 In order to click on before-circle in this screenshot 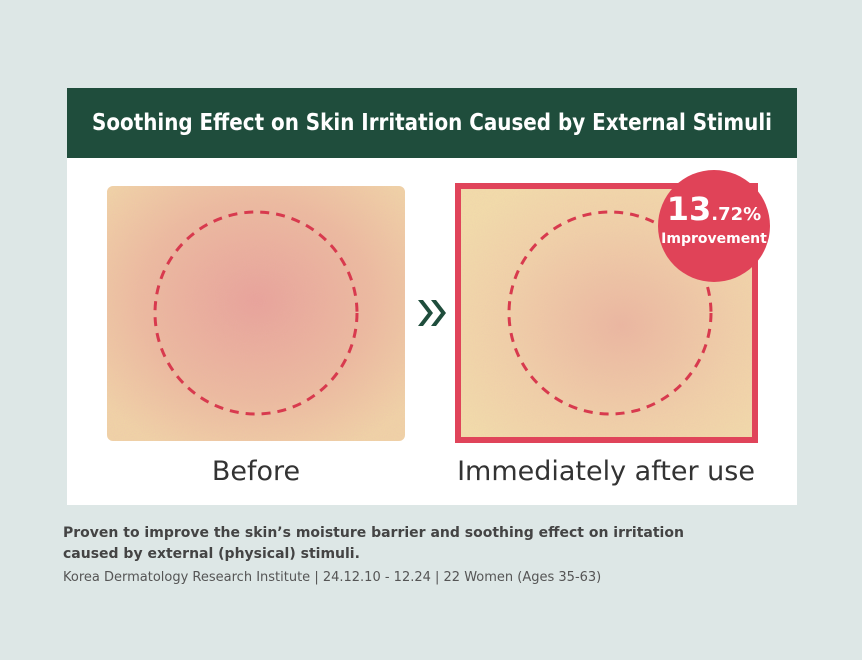, I will do `click(256, 313)`.